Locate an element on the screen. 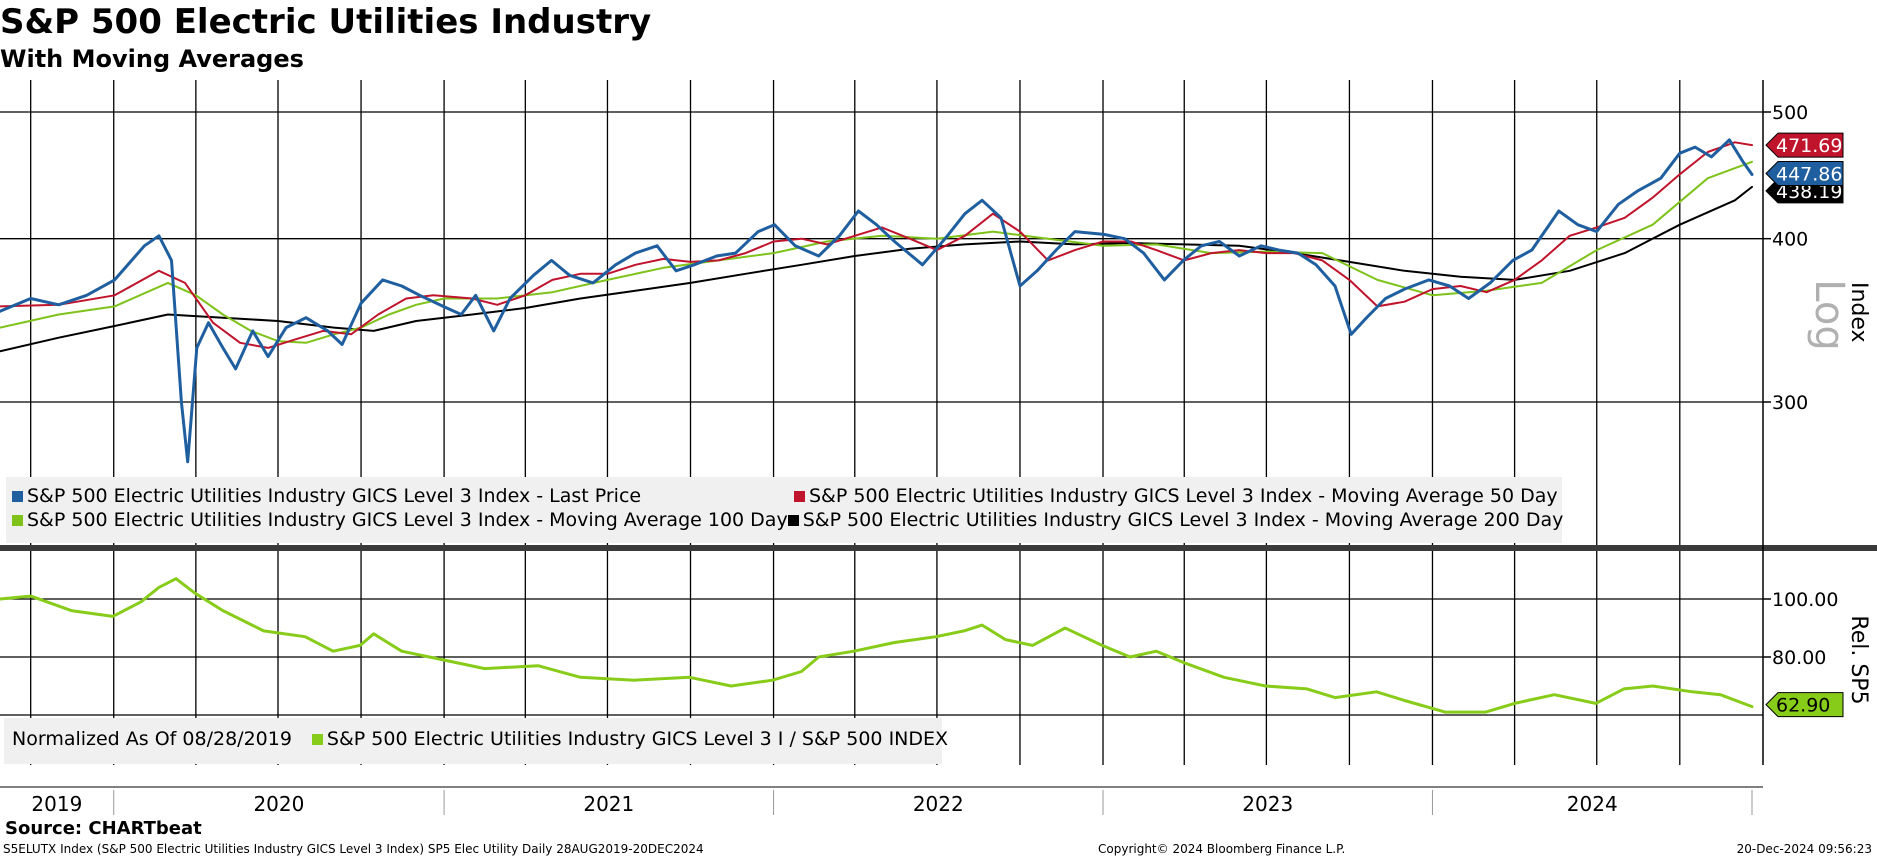  footer-copyright: Copyright© 2024 Bloomberg Finance L.P. is located at coordinates (1222, 849).